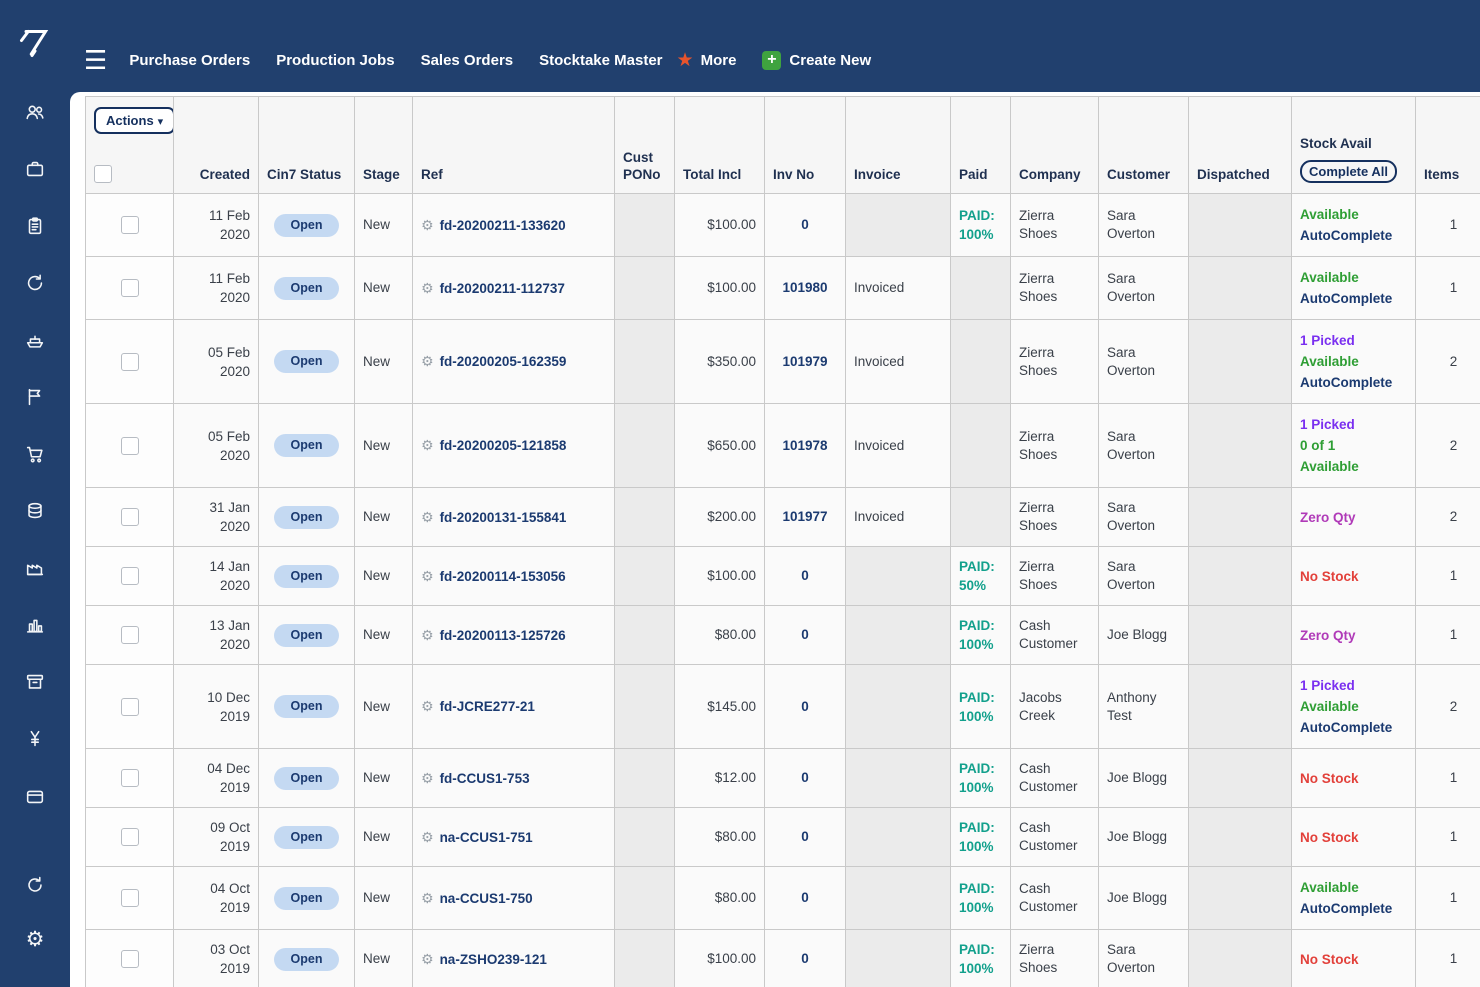  What do you see at coordinates (35, 625) in the screenshot?
I see `bar-chart-icon` at bounding box center [35, 625].